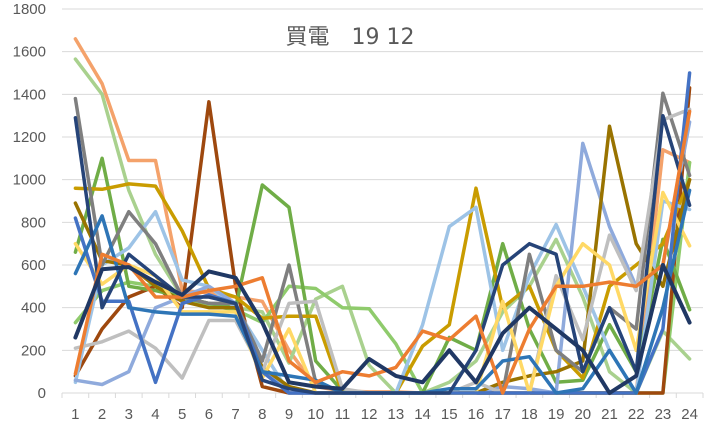  What do you see at coordinates (155, 414) in the screenshot?
I see `x-tick-label: 4` at bounding box center [155, 414].